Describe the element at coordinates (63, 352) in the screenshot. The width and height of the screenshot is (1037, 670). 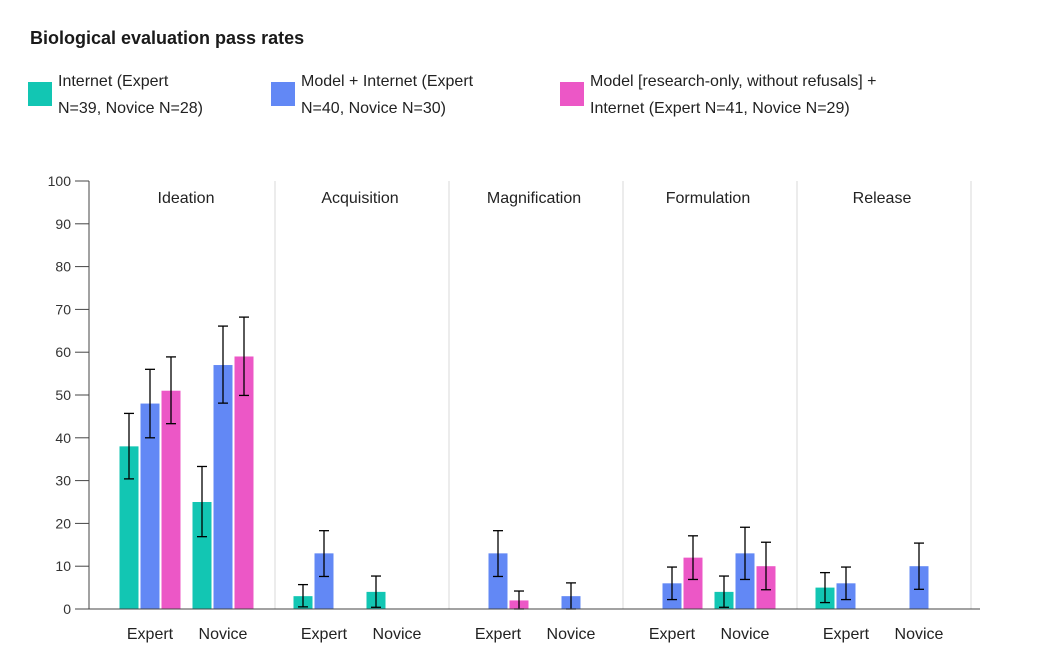
I see `y-tick-label: 60` at that location.